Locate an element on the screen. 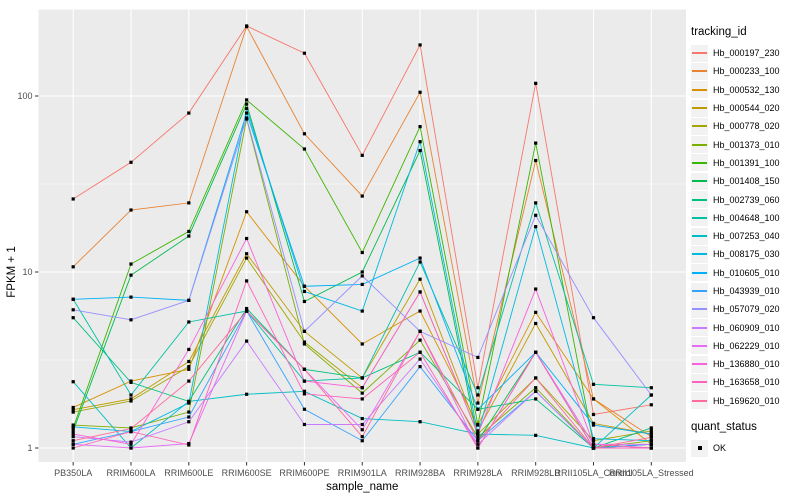 The width and height of the screenshot is (800, 500). x-tick-label: PB350LA is located at coordinates (73, 473).